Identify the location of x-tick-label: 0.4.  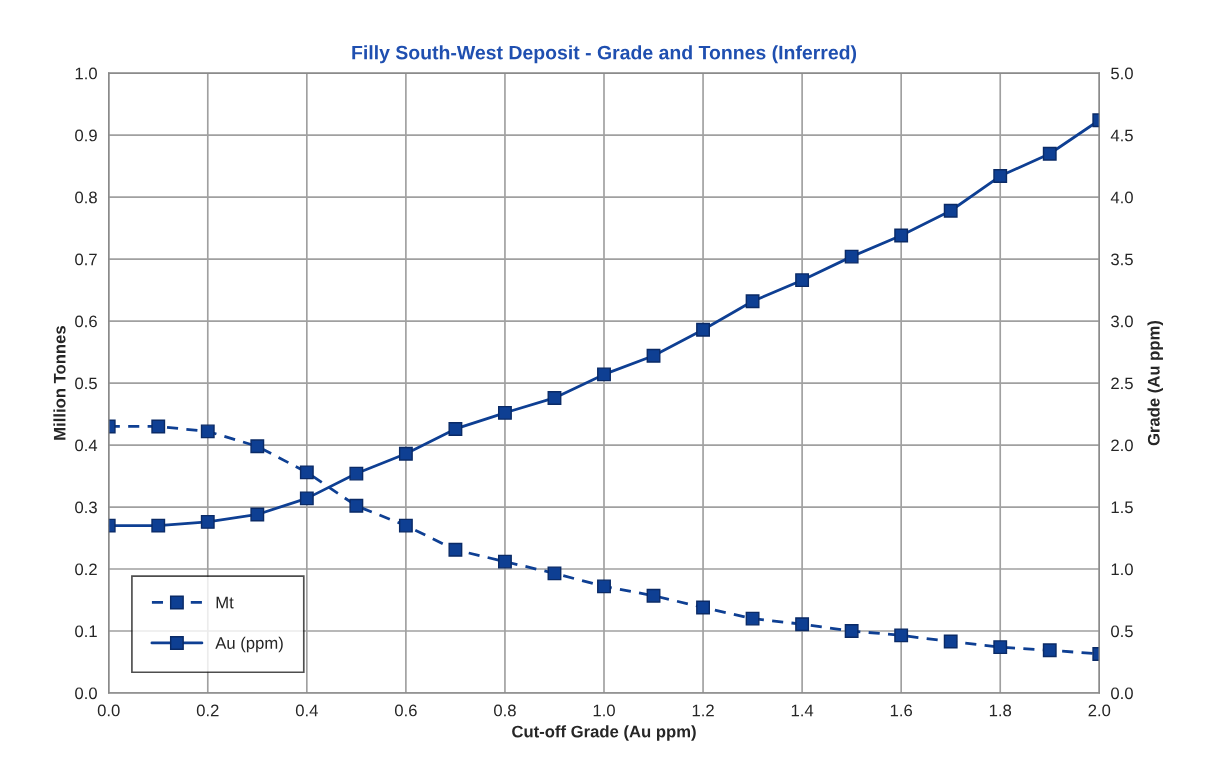
(306, 710).